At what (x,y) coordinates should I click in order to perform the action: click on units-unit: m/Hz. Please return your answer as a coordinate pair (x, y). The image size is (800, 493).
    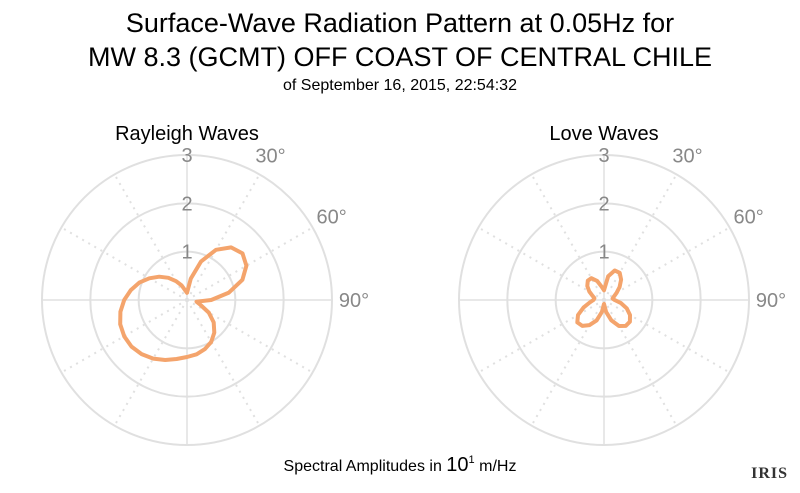
    Looking at the image, I should click on (495, 466).